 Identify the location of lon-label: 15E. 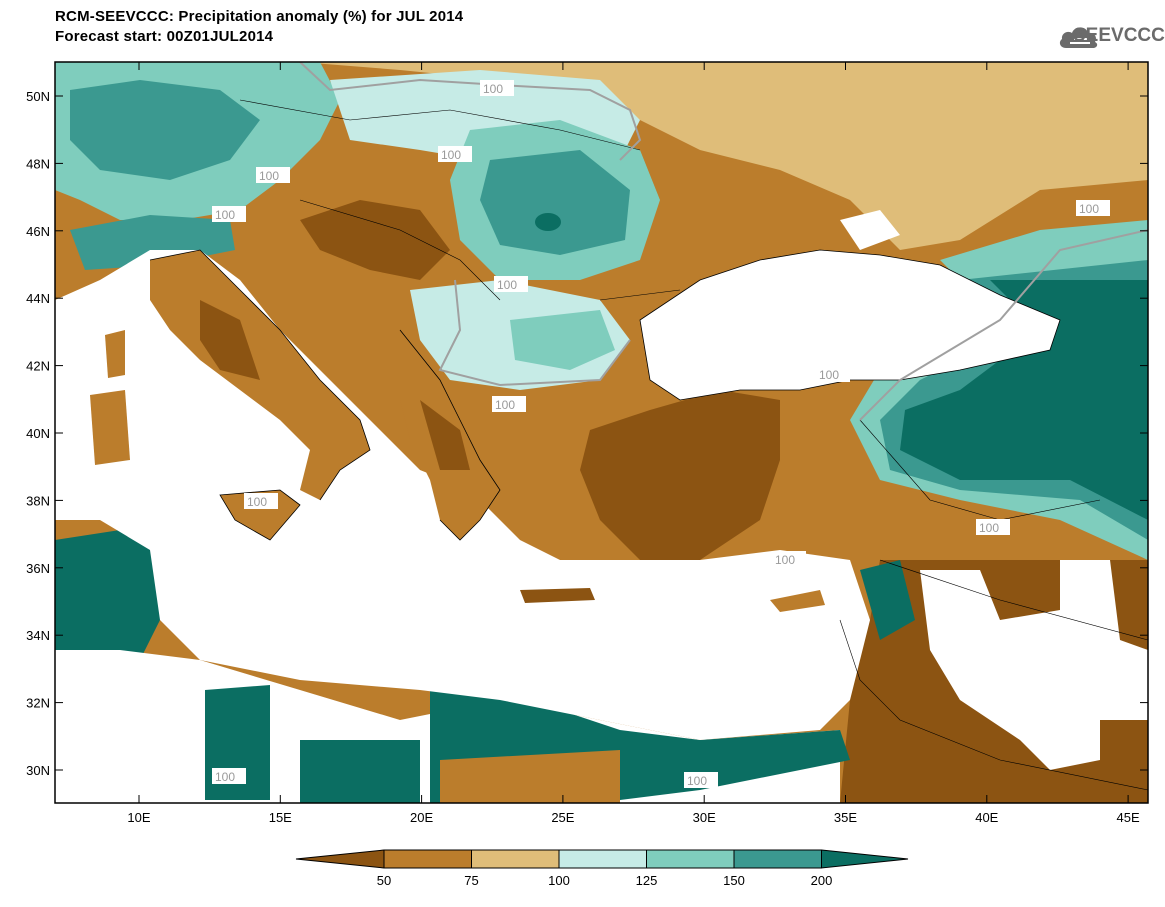
(280, 817).